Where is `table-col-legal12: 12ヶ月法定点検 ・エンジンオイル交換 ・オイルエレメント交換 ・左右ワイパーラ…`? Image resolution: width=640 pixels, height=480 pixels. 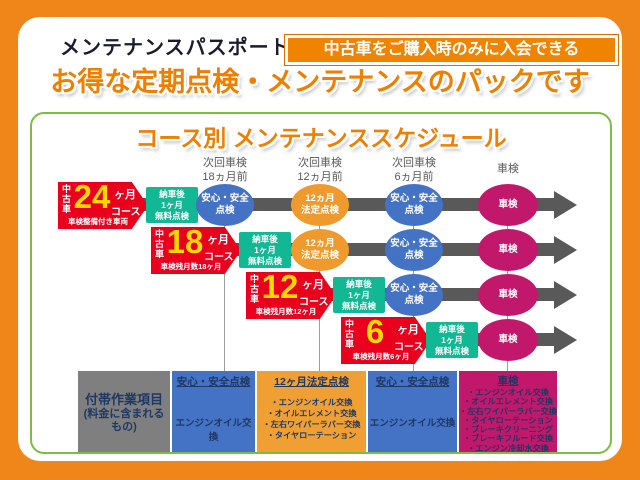
table-col-legal12: 12ヶ月法定点検 ・エンジンオイル交換 ・オイルエレメント交換 ・左右ワイパーラ… is located at coordinates (311, 411).